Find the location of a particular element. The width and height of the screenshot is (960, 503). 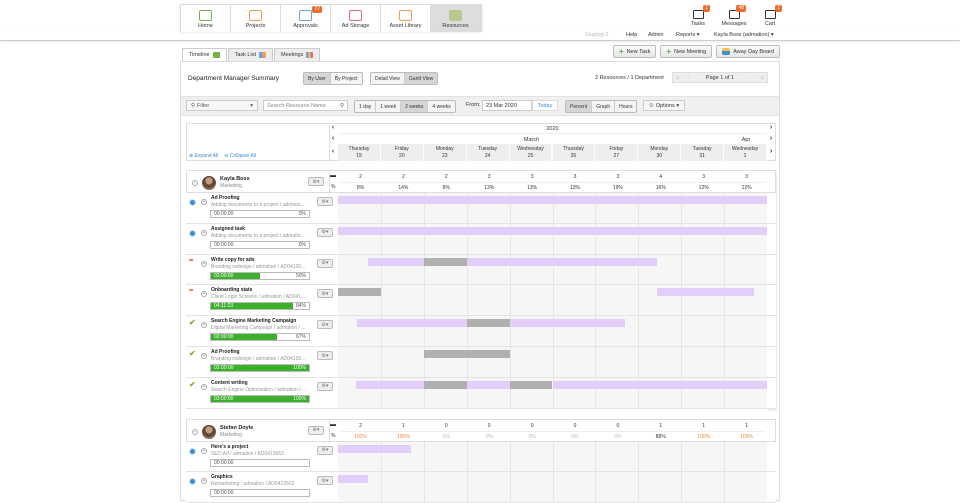

options-dropdown: ⚙ Options ▾ is located at coordinates (664, 105).